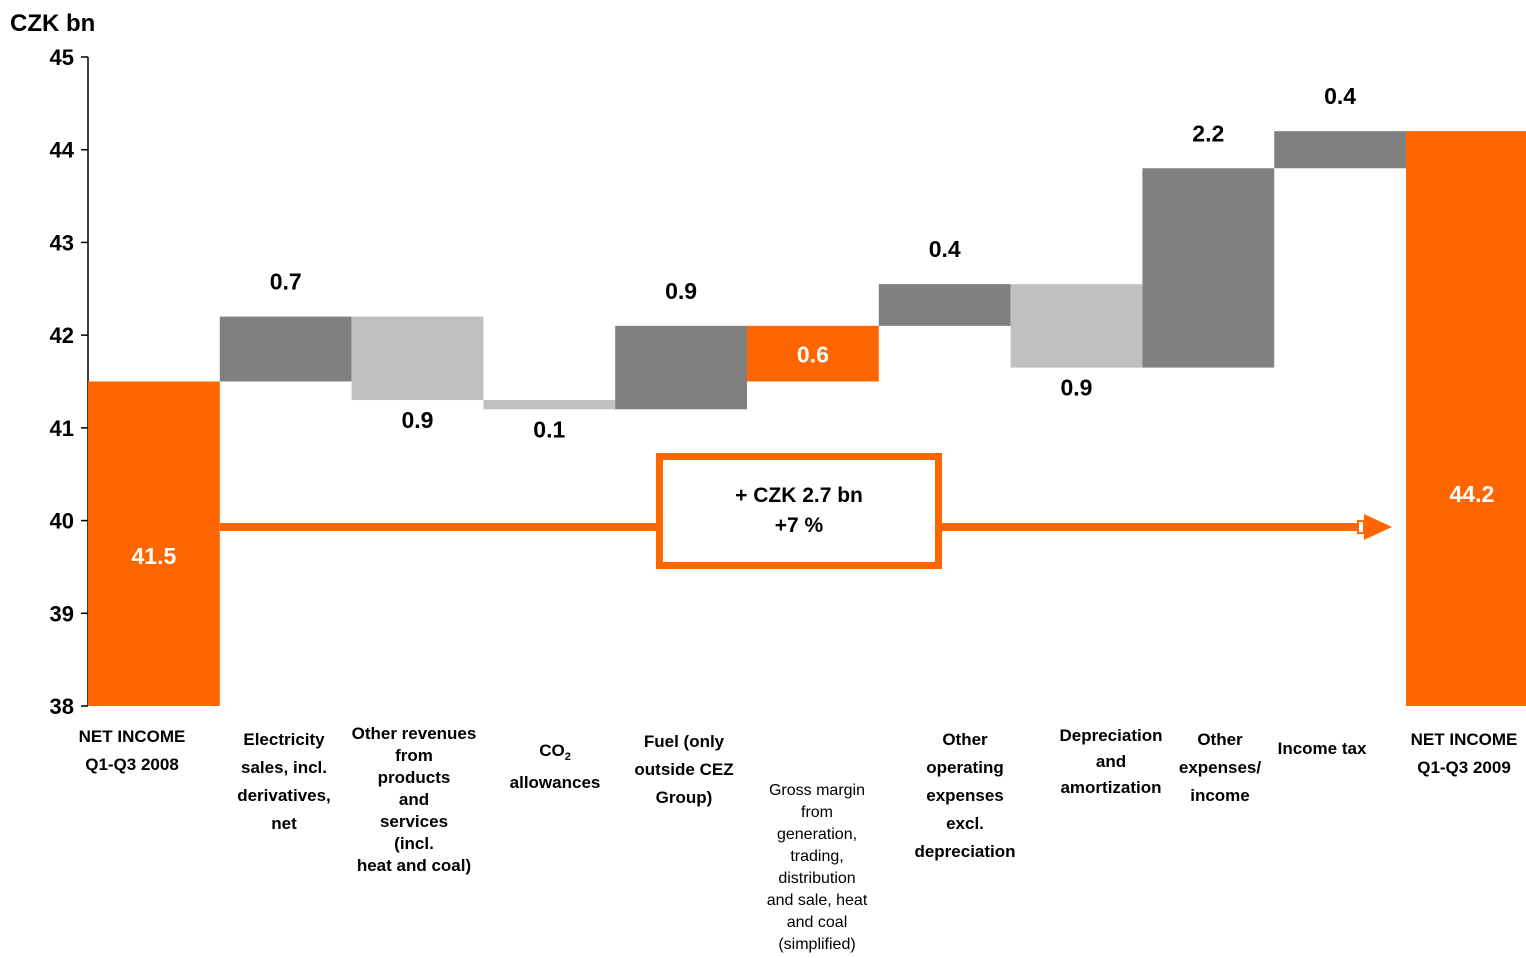  What do you see at coordinates (1322, 748) in the screenshot?
I see `category-label-income-tax: Income tax` at bounding box center [1322, 748].